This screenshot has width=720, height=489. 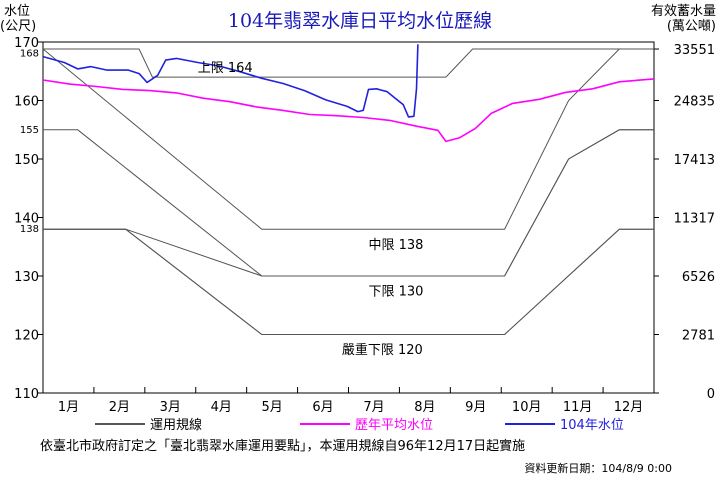 What do you see at coordinates (396, 245) in the screenshot?
I see `rule-curve-label: 中限 138` at bounding box center [396, 245].